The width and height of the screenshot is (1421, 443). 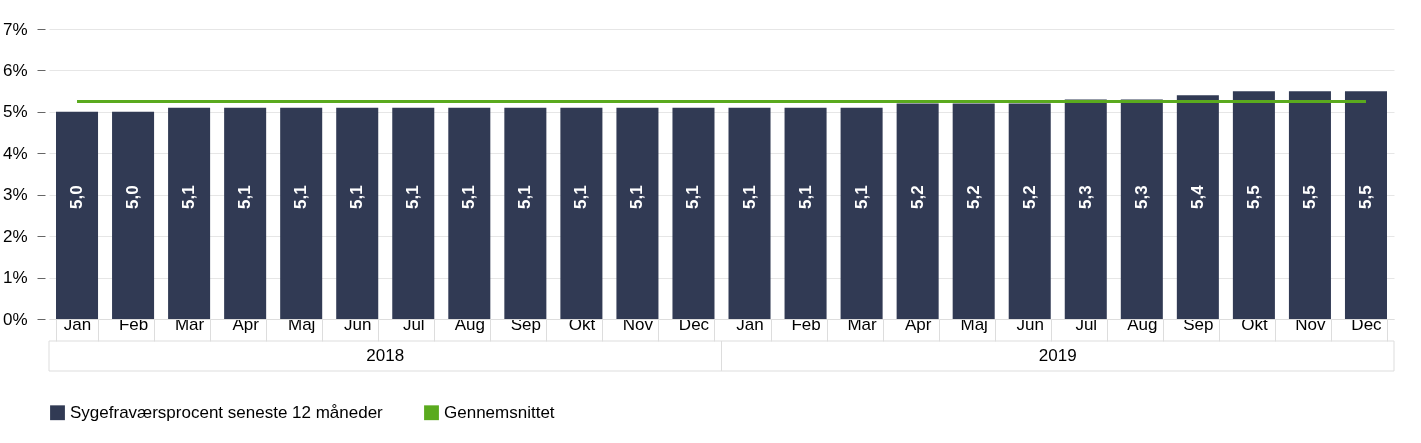 What do you see at coordinates (1057, 355) in the screenshot?
I see `text: 2019` at bounding box center [1057, 355].